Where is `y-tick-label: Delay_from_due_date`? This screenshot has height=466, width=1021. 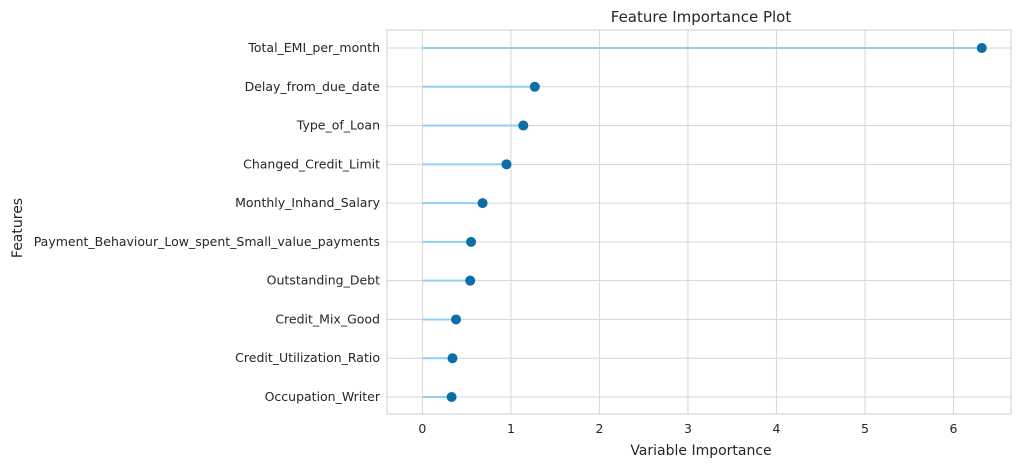 y-tick-label: Delay_from_due_date is located at coordinates (313, 86).